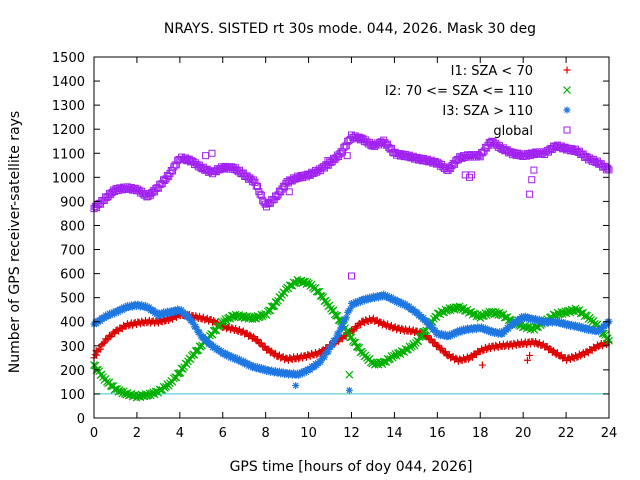 The image size is (640, 480). What do you see at coordinates (566, 433) in the screenshot?
I see `x-tick-label: 22` at bounding box center [566, 433].